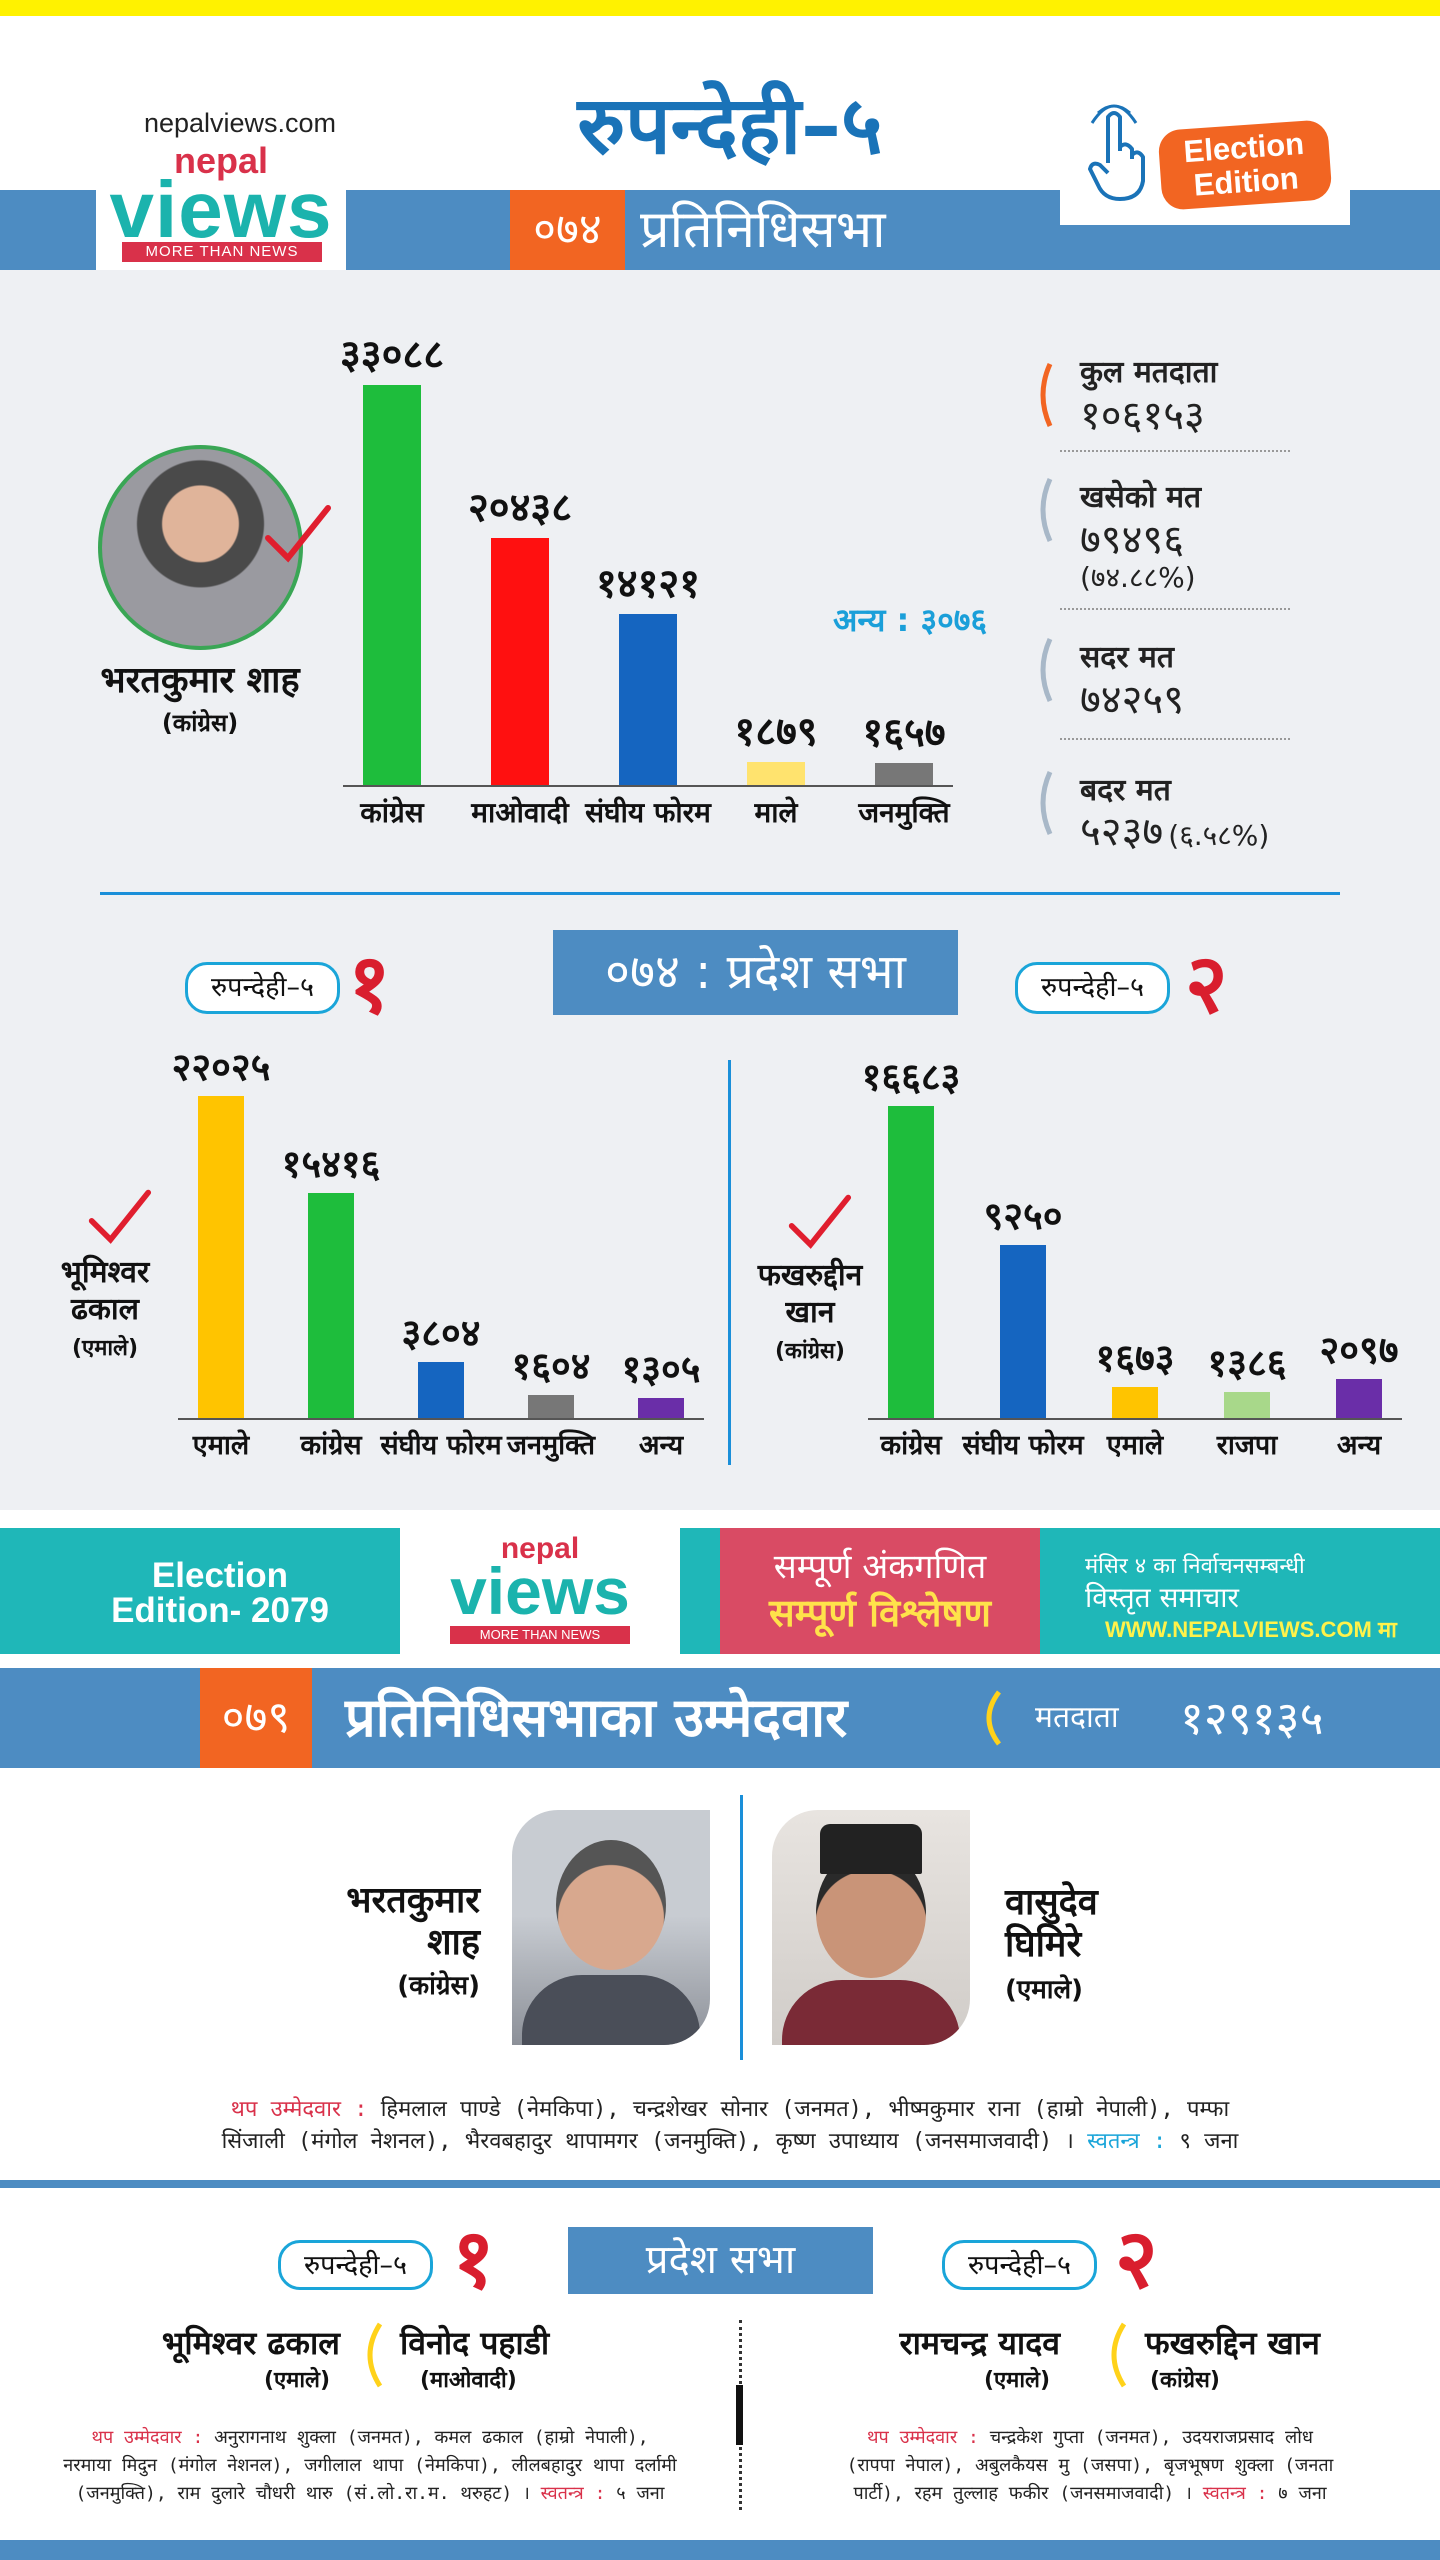 The image size is (1440, 2560). Describe the element at coordinates (1247, 1445) in the screenshot. I see `category-label-4: राजपा` at that location.